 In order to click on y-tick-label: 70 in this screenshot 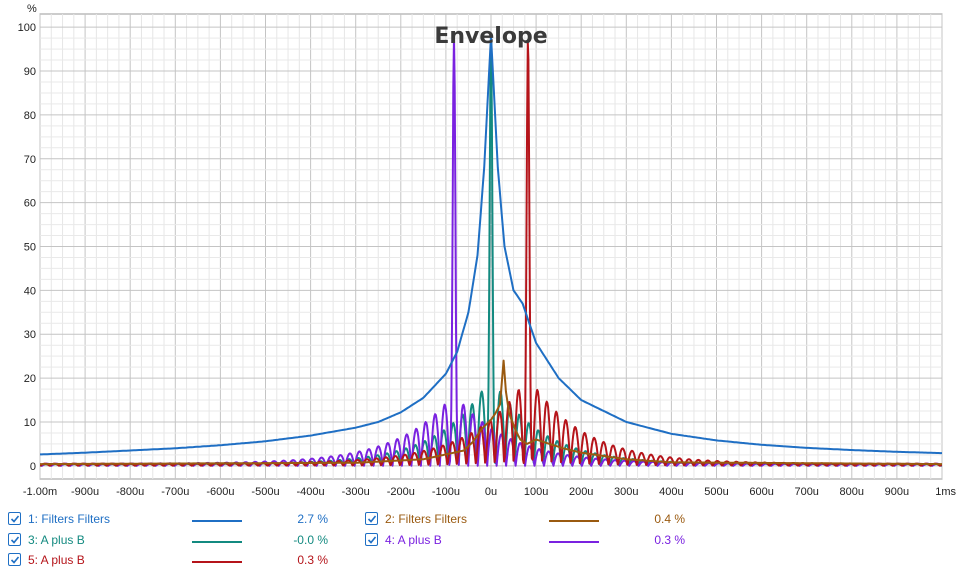, I will do `click(30, 160)`.